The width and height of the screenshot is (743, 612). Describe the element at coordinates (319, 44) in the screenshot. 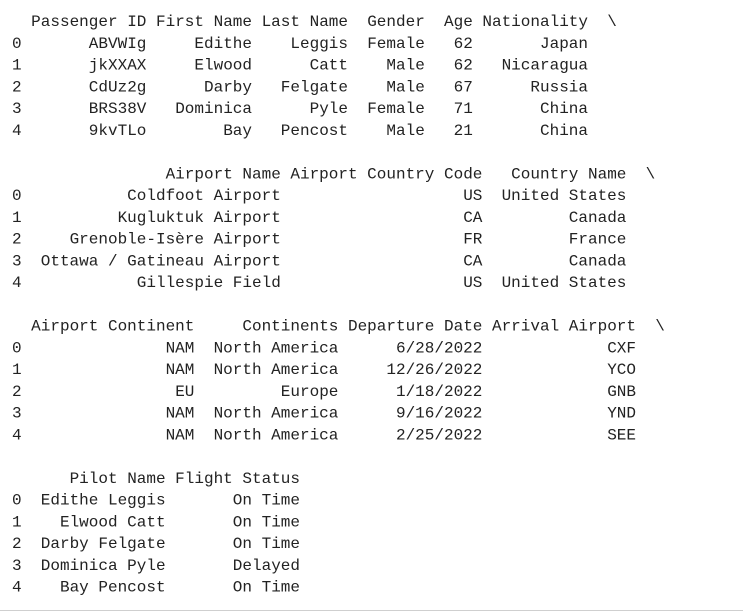

I see `cell: Leggis` at that location.